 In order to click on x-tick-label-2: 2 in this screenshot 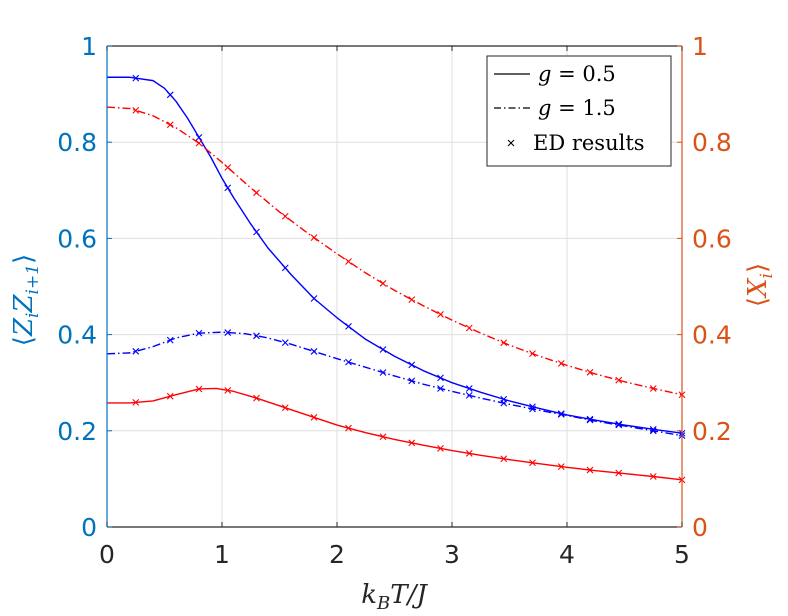, I will do `click(337, 554)`.